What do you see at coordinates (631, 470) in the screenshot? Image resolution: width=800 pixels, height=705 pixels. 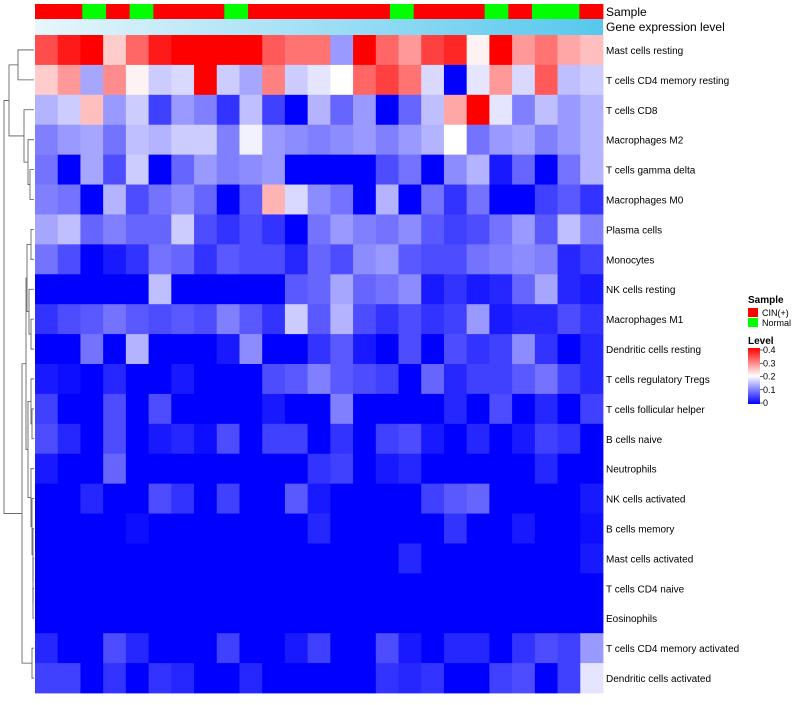 I see `row-label: Neutrophils` at bounding box center [631, 470].